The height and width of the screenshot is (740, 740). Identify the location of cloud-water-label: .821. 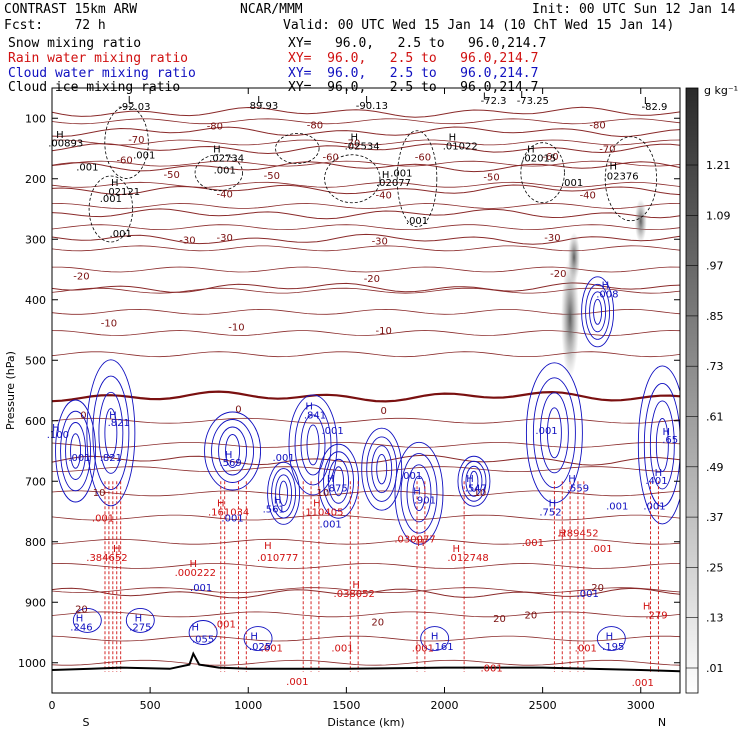
(119, 423).